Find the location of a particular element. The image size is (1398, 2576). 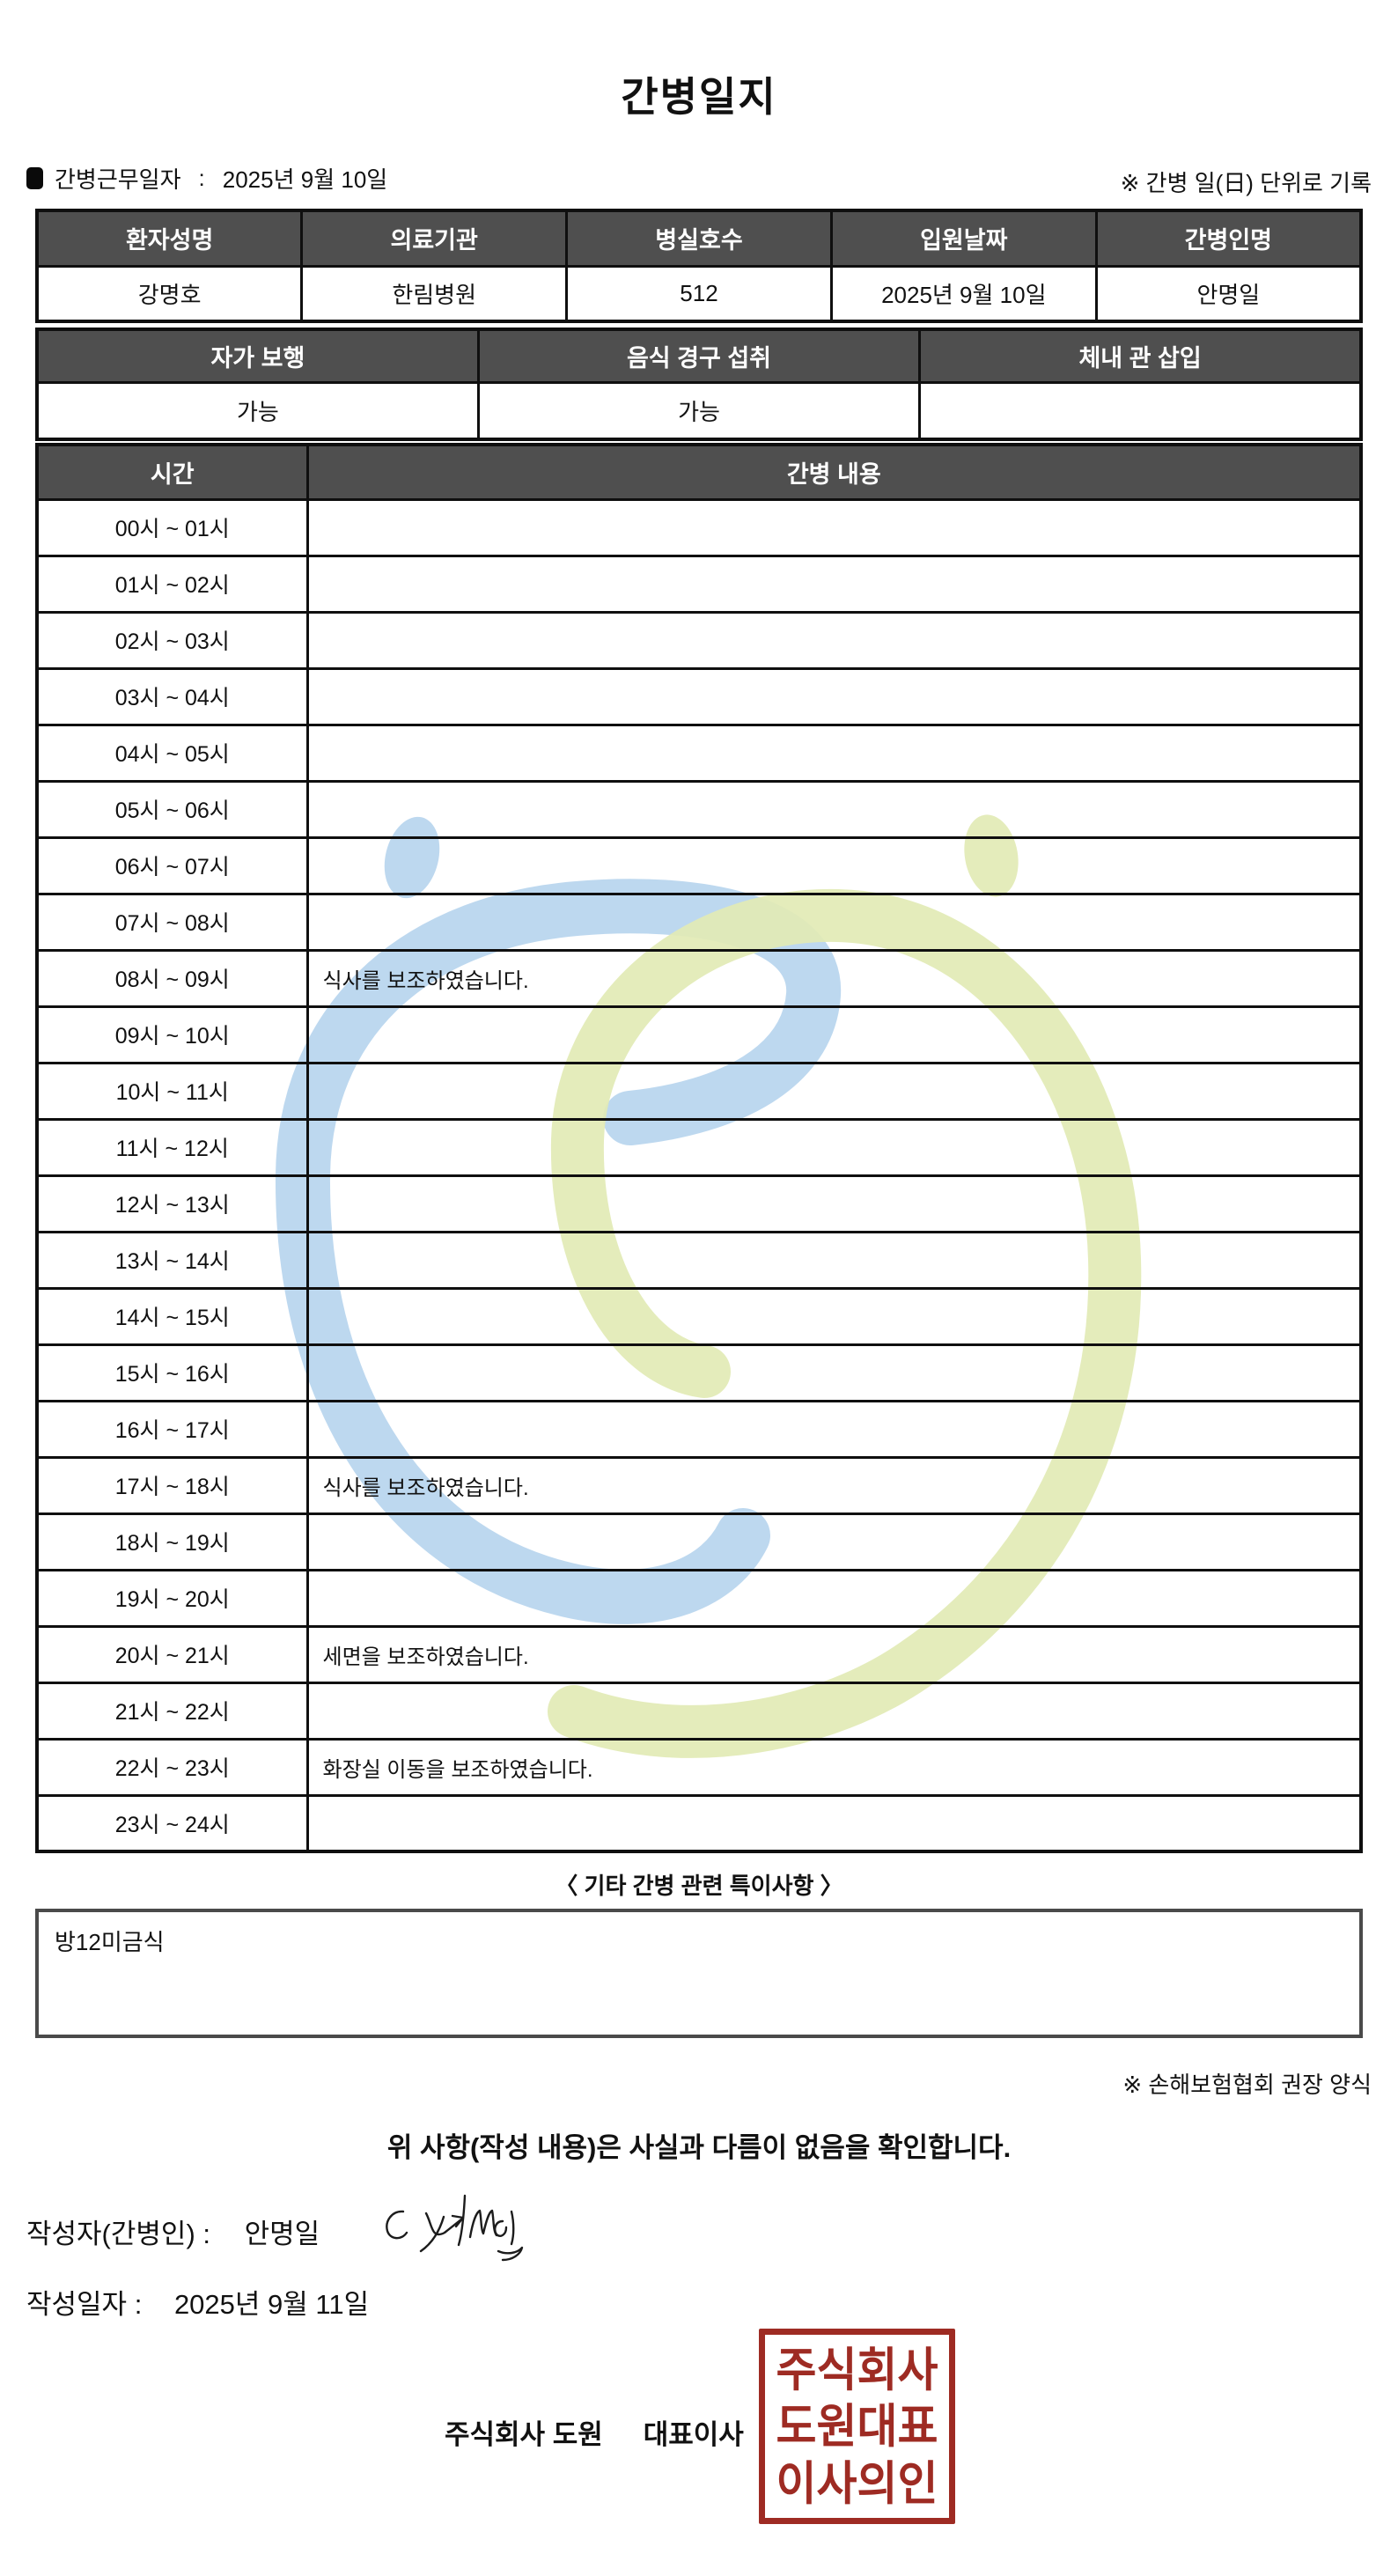

time-cell: 13시 ~ 14시 is located at coordinates (172, 1260).